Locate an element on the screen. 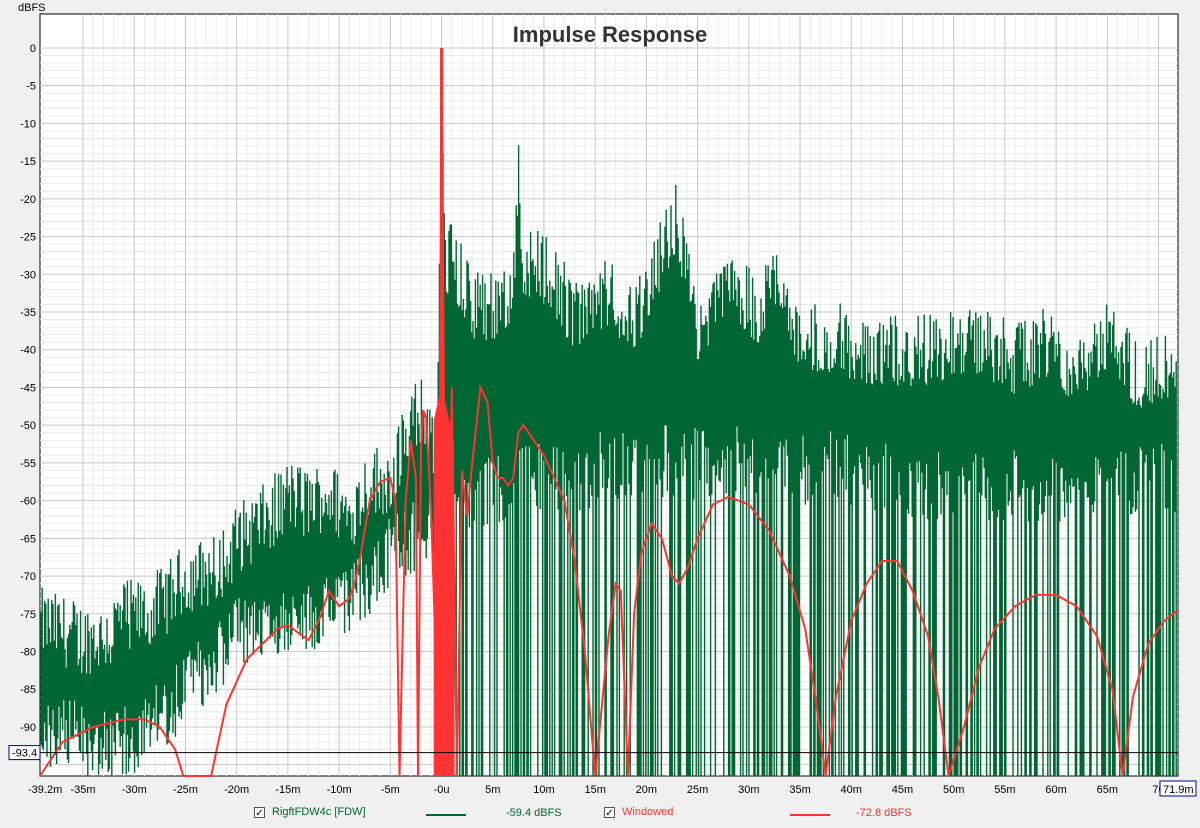 The width and height of the screenshot is (1200, 828). y-tick-label: -45 is located at coordinates (28, 388).